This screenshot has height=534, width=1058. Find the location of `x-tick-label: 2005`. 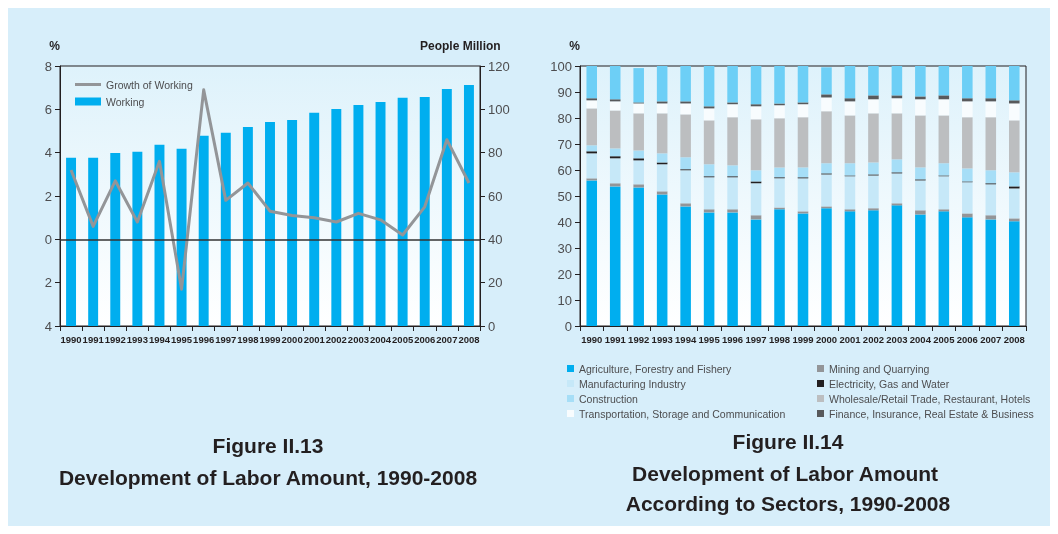

x-tick-label: 2005 is located at coordinates (403, 339).